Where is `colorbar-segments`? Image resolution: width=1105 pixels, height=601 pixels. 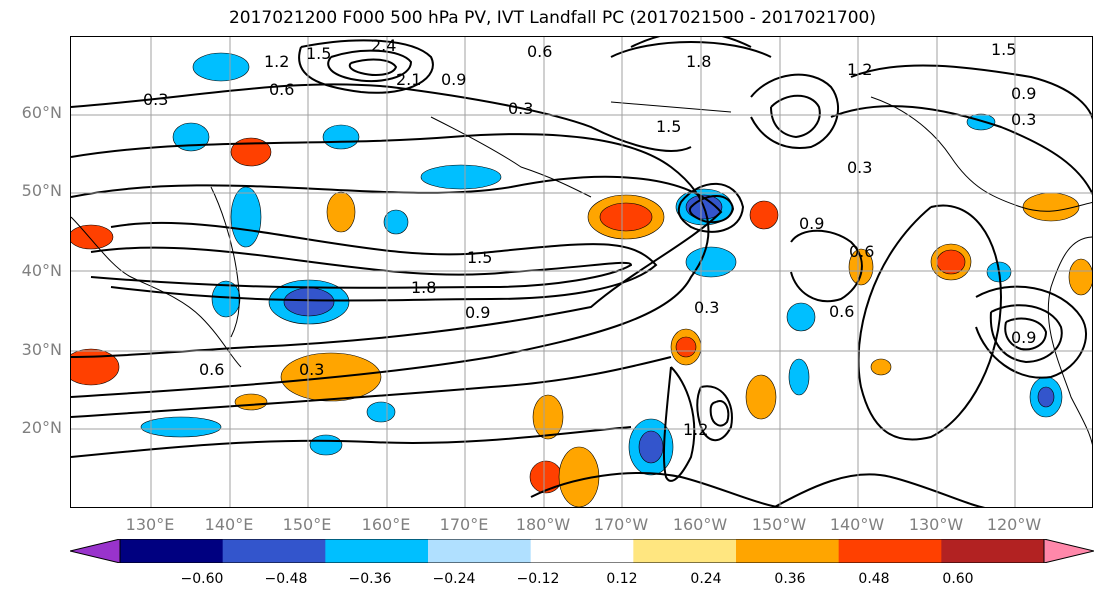 colorbar-segments is located at coordinates (582, 551).